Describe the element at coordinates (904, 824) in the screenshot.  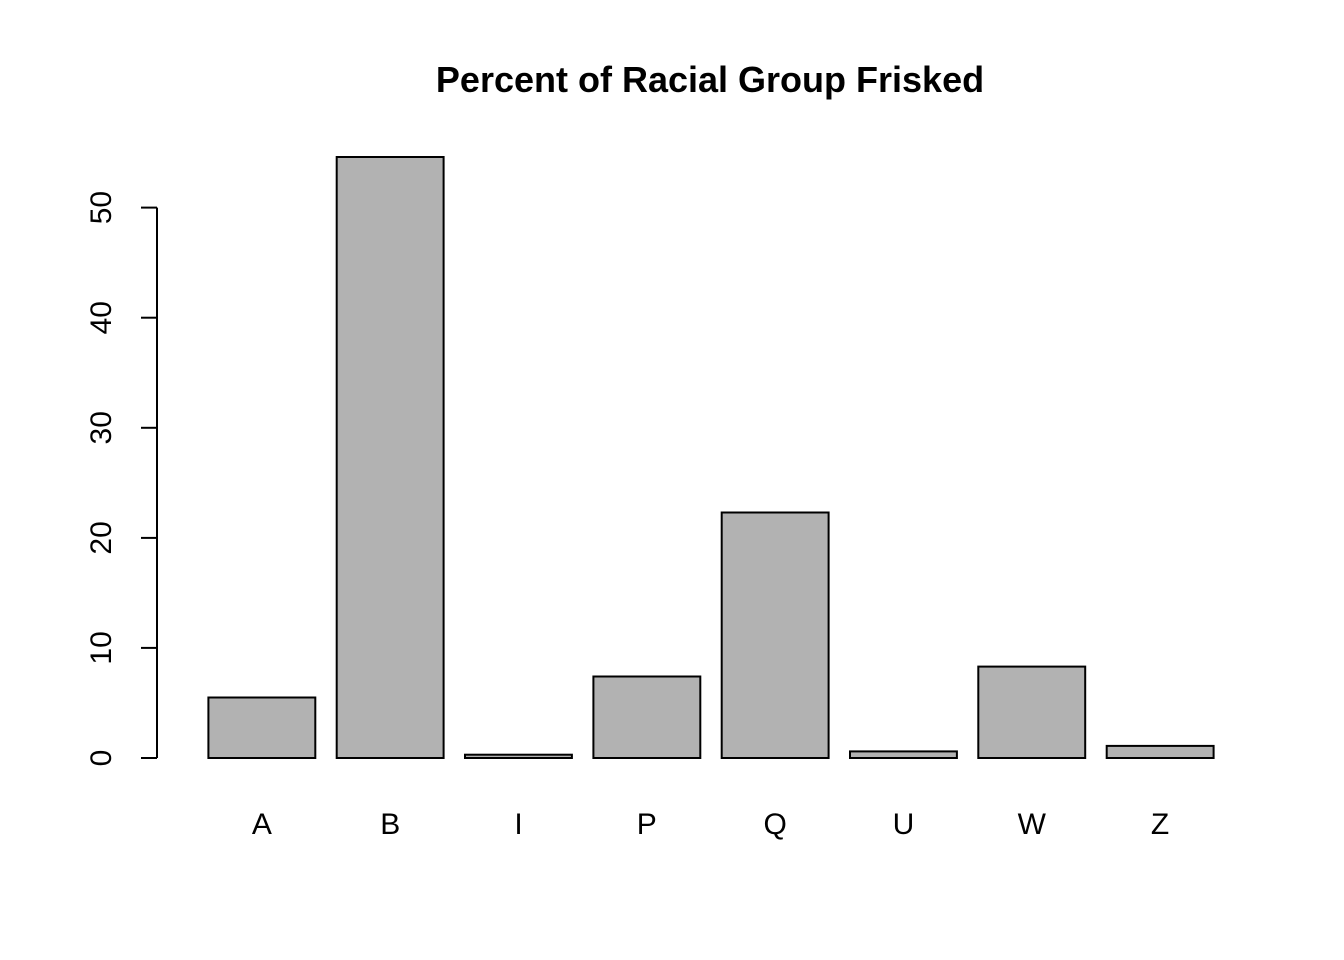
I see `x-tick-label-u: U` at that location.